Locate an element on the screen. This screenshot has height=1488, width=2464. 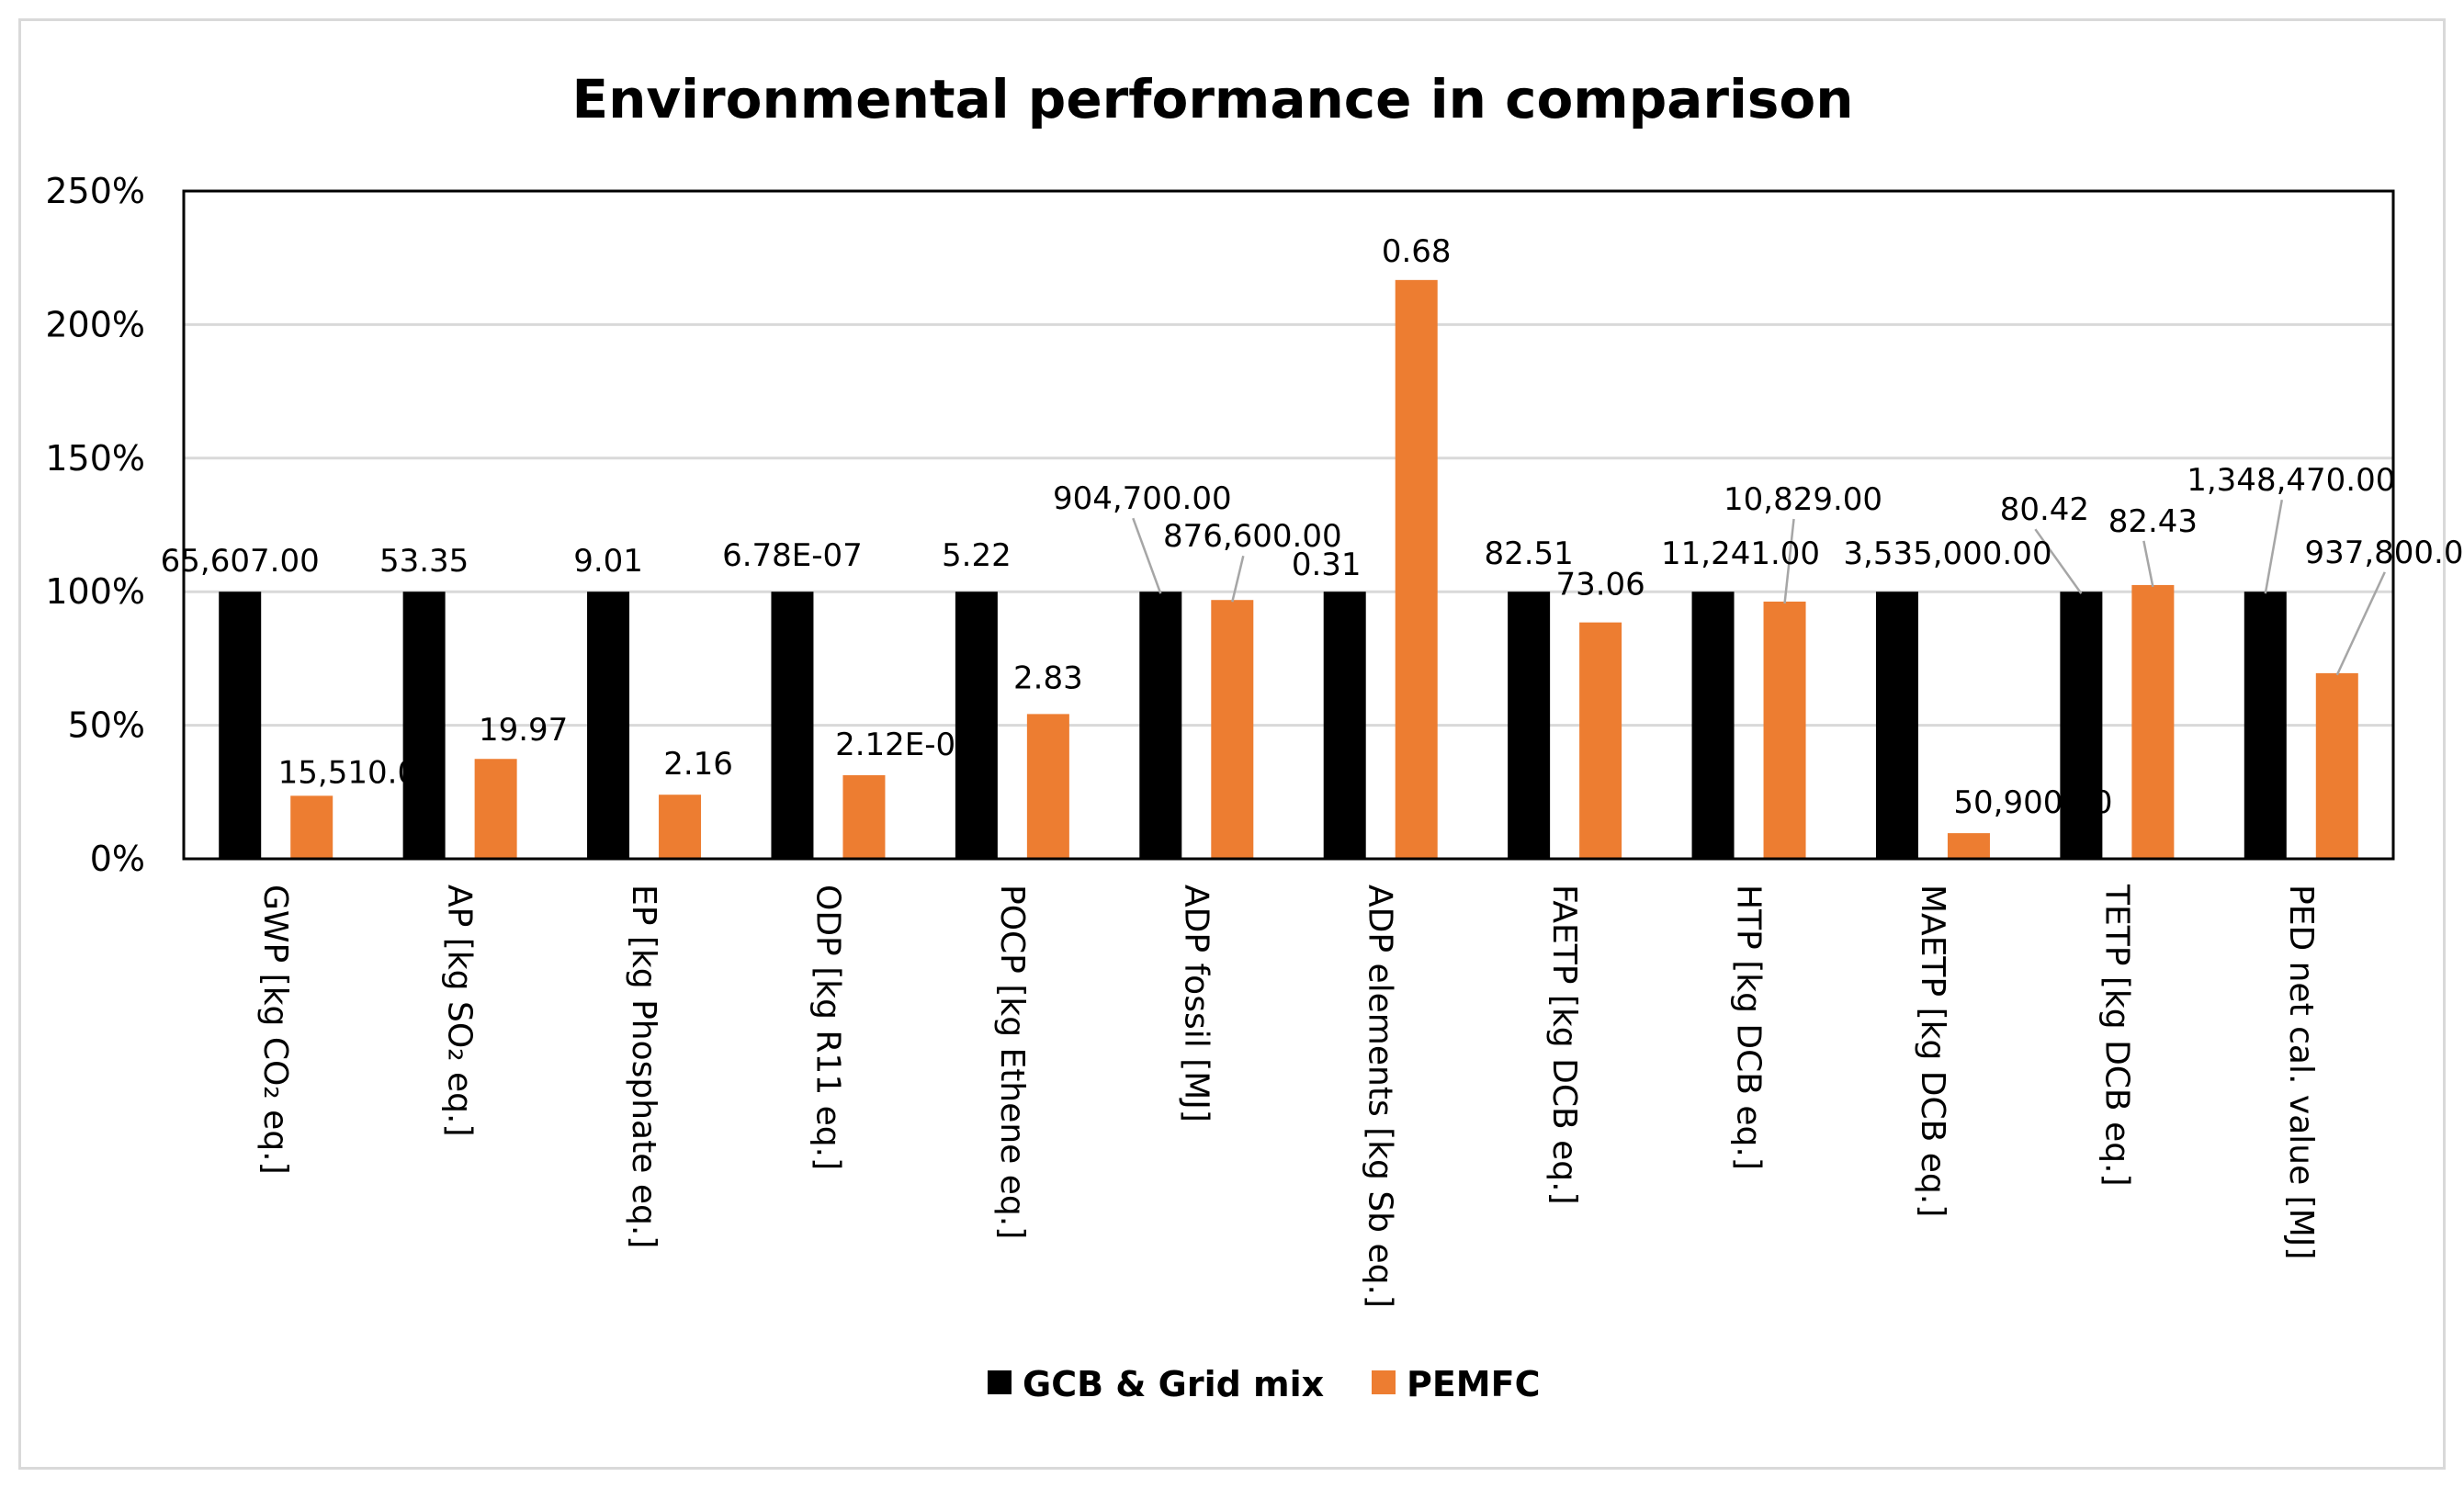
data-label-gcb-grid-mix: 6.78E-07 is located at coordinates (793, 555).